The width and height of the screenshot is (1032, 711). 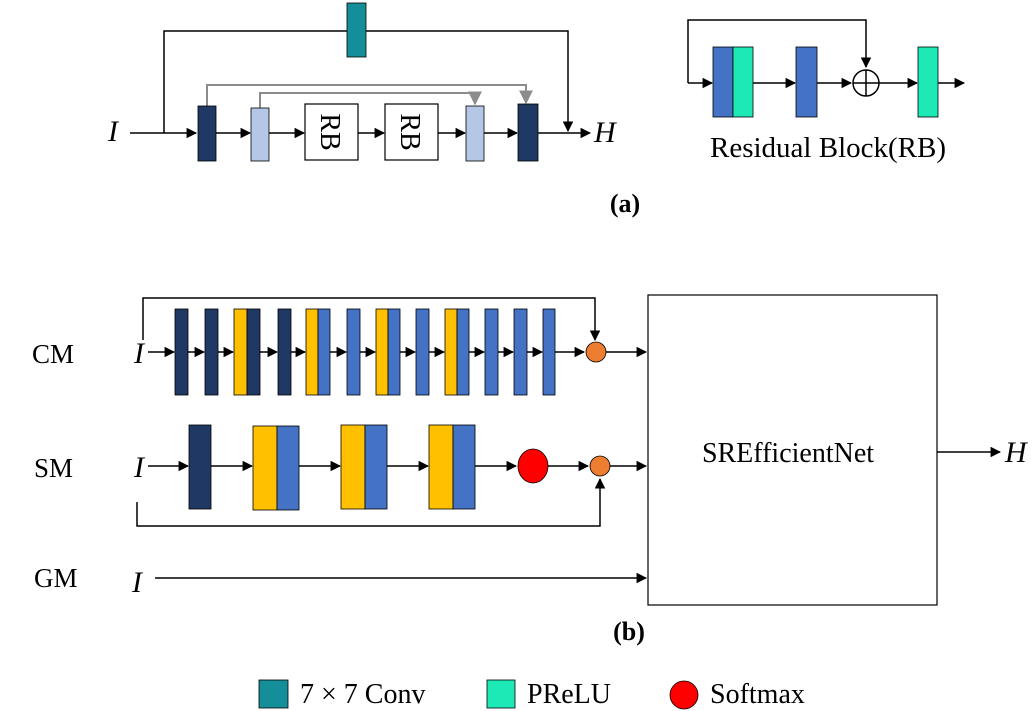 I want to click on srefficientnet-label: SREfficientNet, so click(x=788, y=453).